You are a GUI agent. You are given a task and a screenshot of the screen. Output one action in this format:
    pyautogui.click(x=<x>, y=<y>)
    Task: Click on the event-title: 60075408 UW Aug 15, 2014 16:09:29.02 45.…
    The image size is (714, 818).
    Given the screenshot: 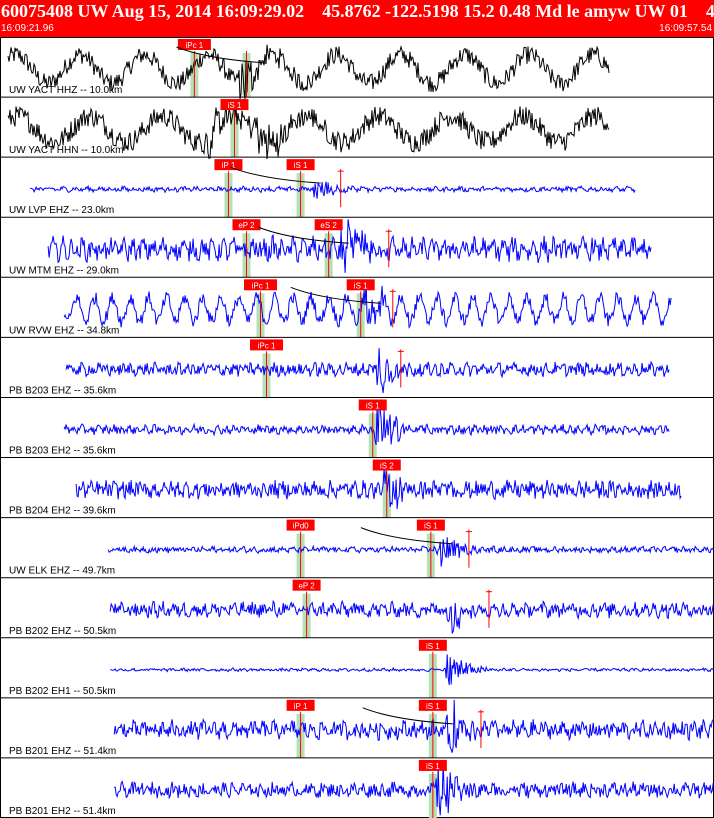 What is the action you would take?
    pyautogui.click(x=357, y=11)
    